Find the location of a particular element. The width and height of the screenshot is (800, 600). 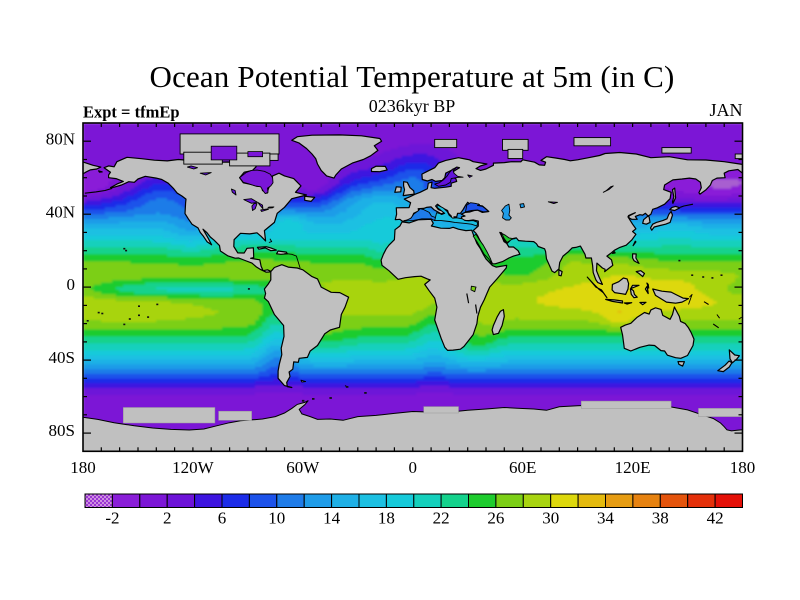

svg-text:Ocean Potential Temperature at: Ocean Potential Temperature at 5m (in C) is located at coordinates (412, 76).